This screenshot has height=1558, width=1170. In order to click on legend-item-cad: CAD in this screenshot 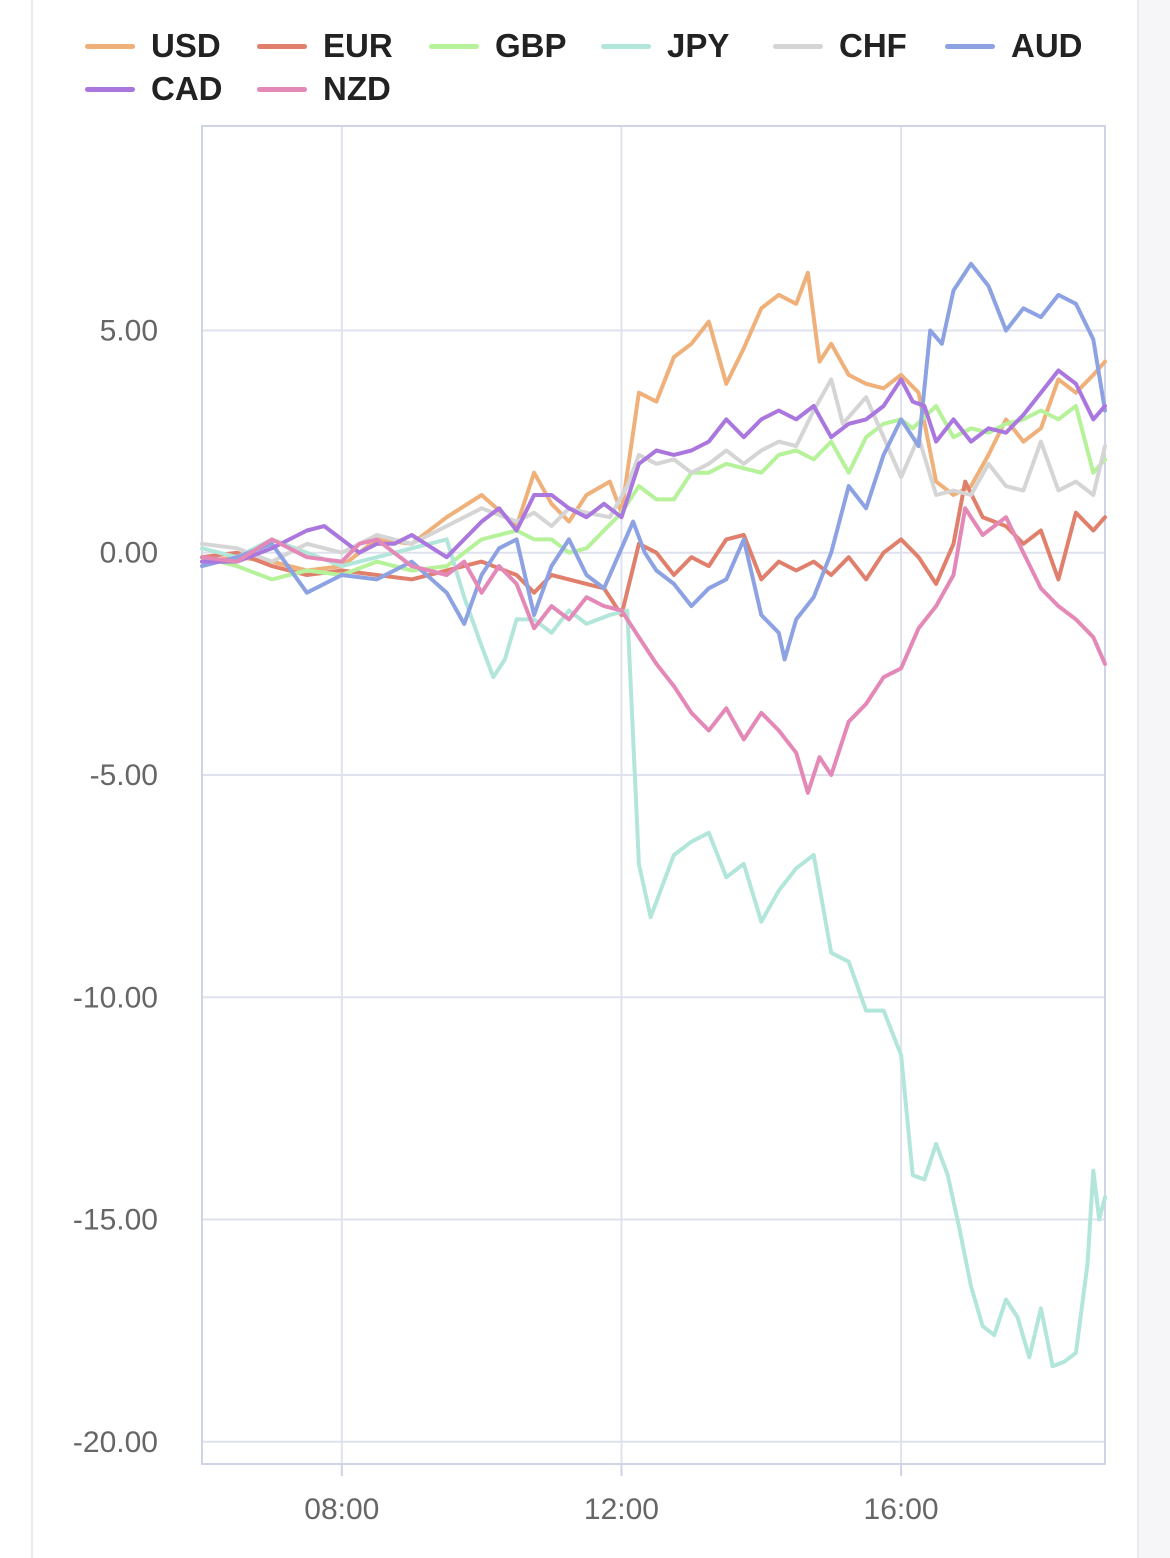, I will do `click(154, 89)`.